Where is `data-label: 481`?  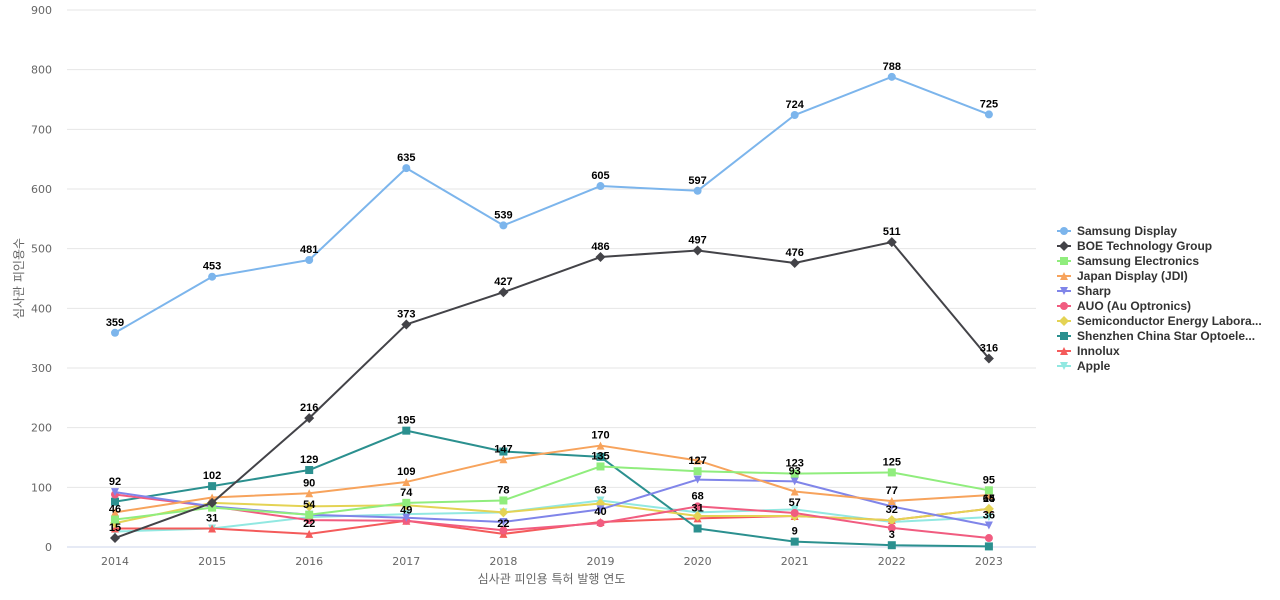 data-label: 481 is located at coordinates (309, 250).